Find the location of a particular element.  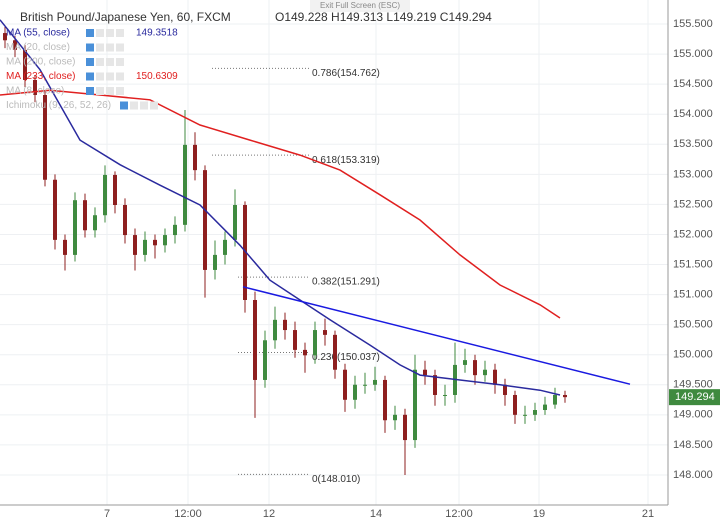

x-tick-label: 19 is located at coordinates (539, 514).